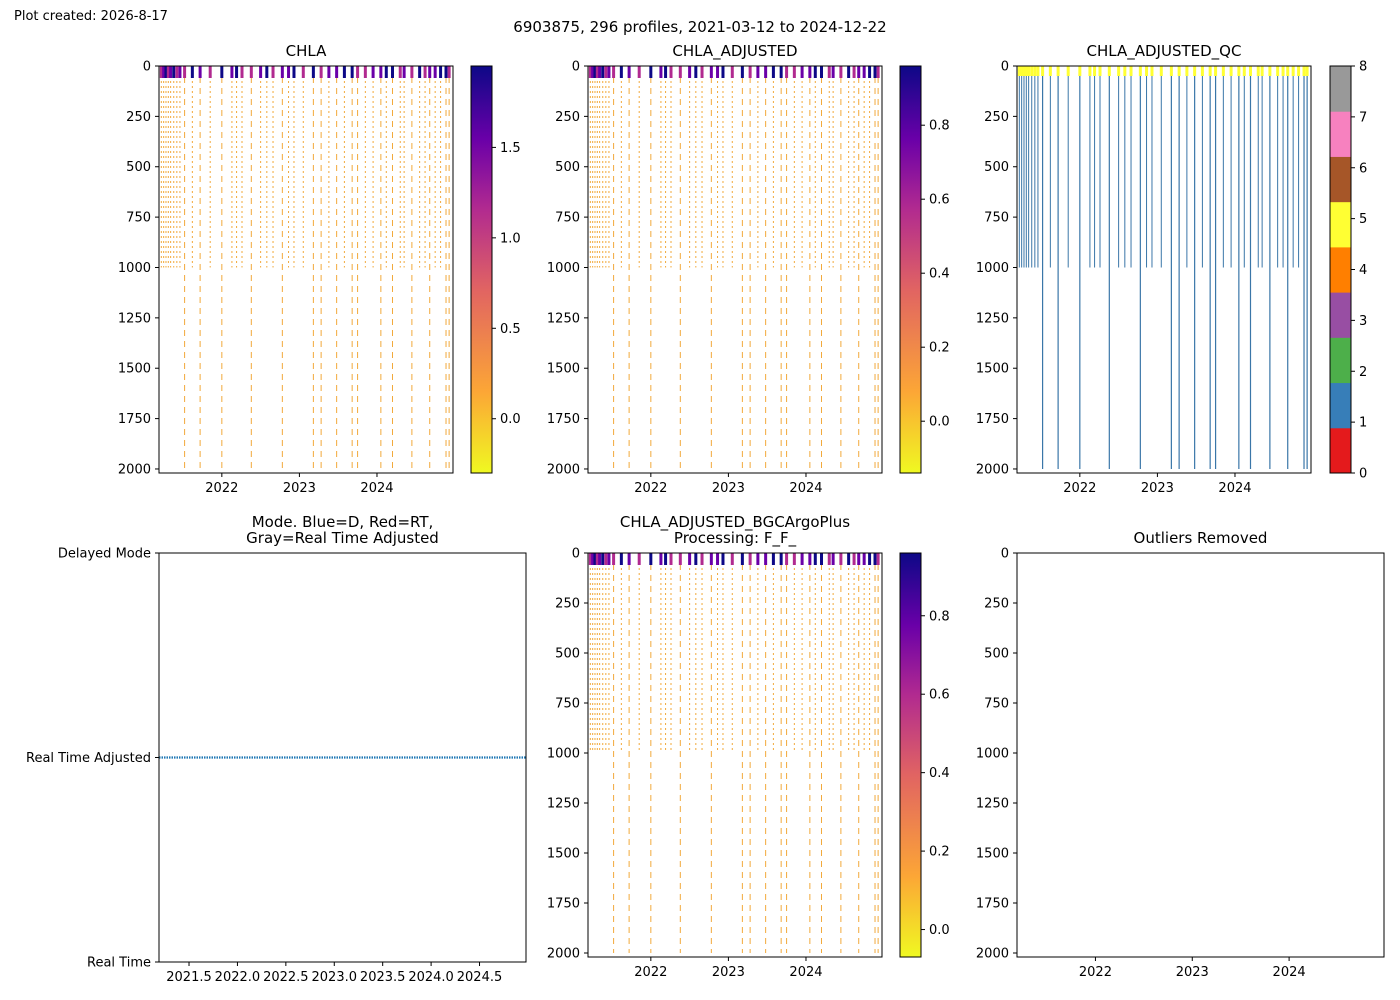  What do you see at coordinates (481, 269) in the screenshot?
I see `colorbar-gradient` at bounding box center [481, 269].